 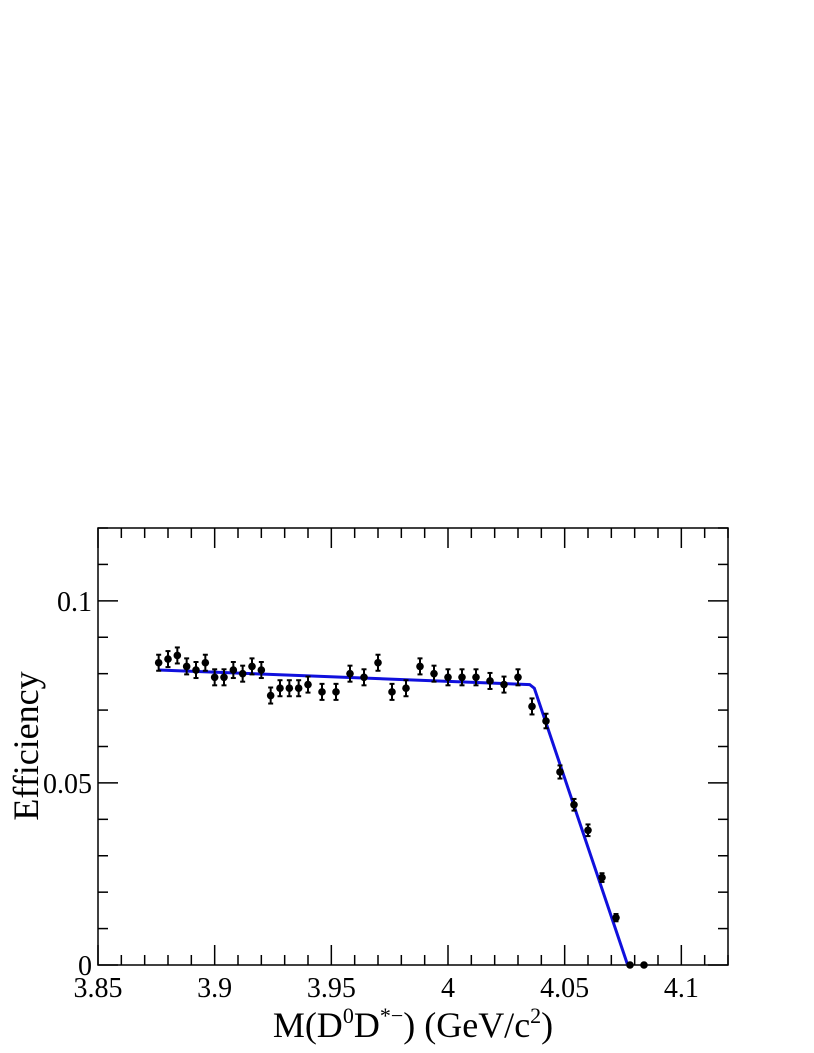 I want to click on y-tick-label: 0.1, so click(x=74, y=602).